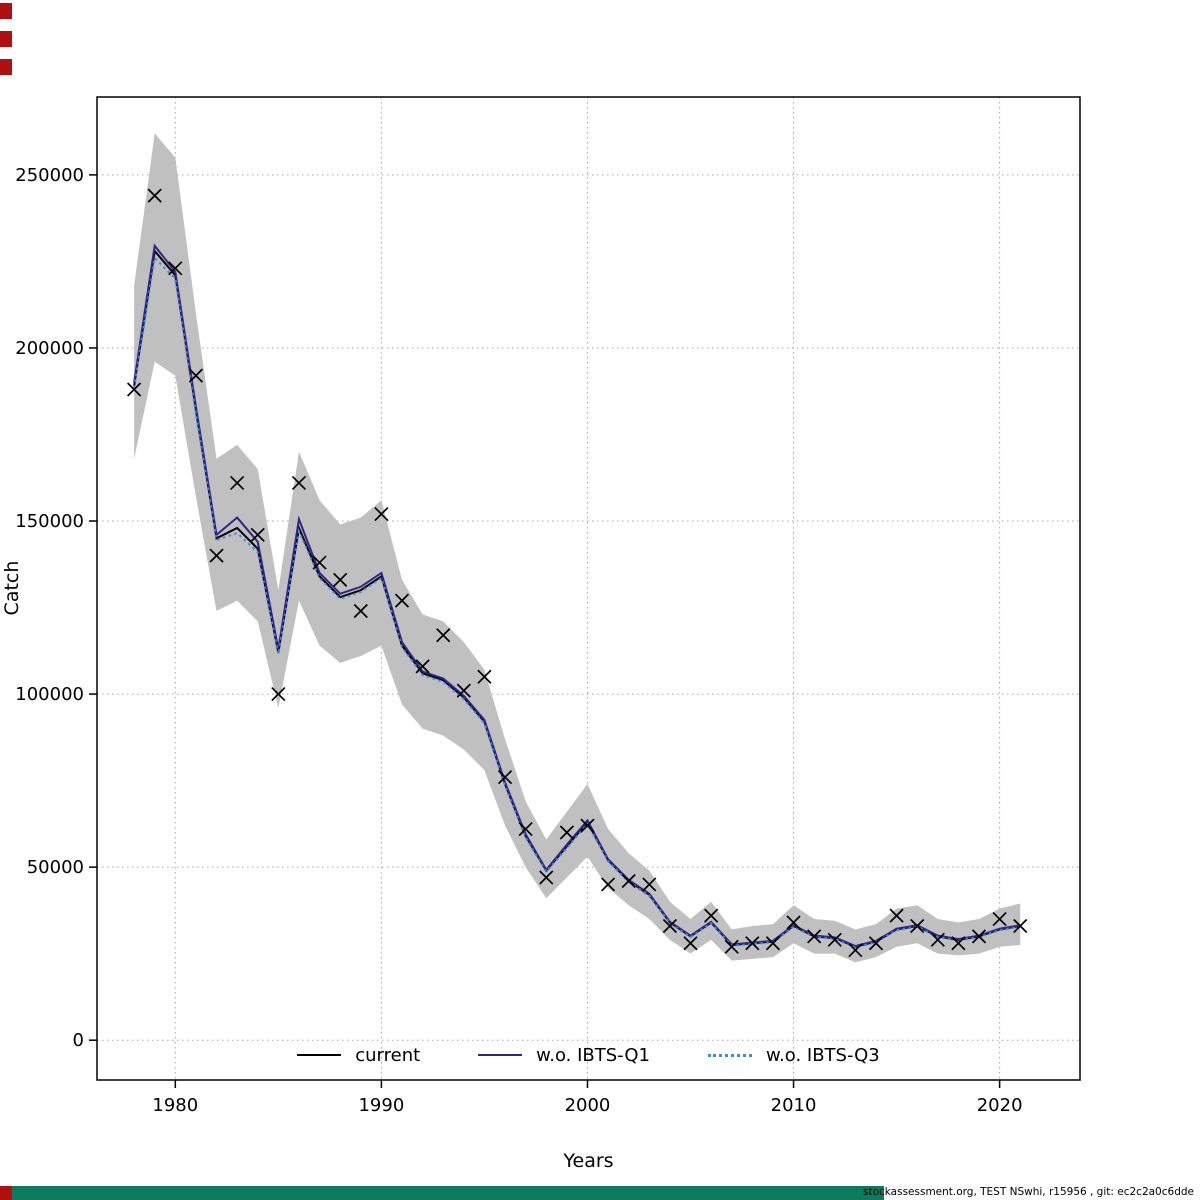  Describe the element at coordinates (588, 1105) in the screenshot. I see `svg-text: 2000` at that location.